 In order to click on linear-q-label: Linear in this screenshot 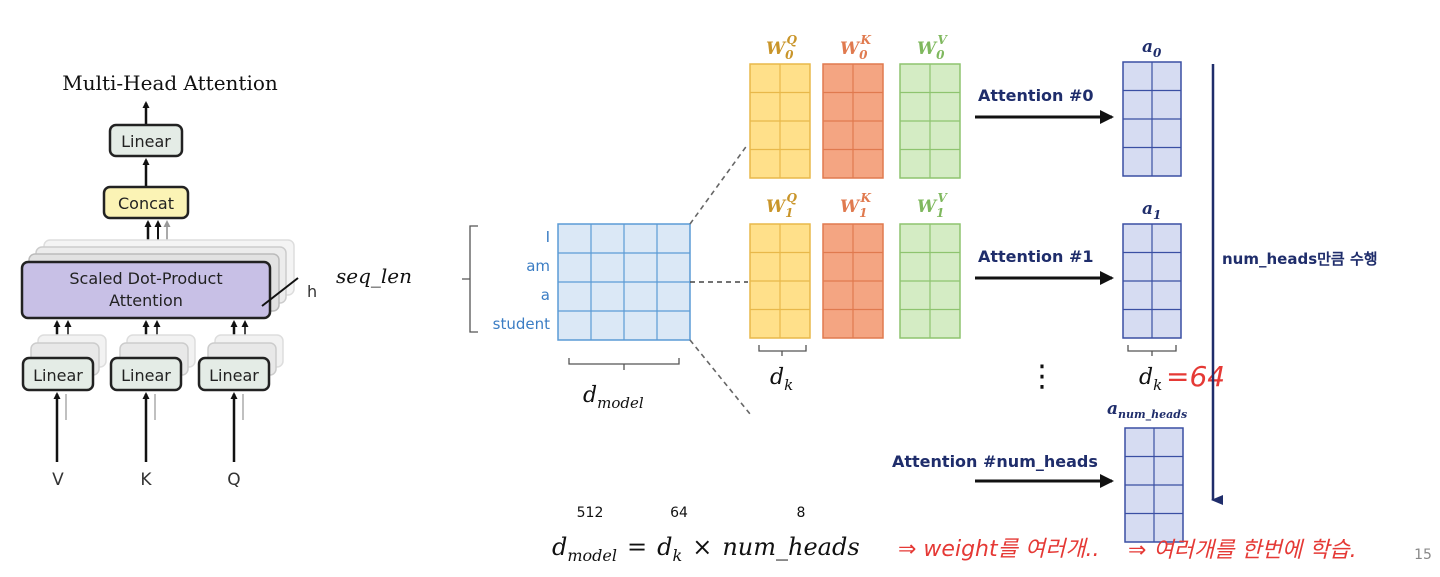, I will do `click(234, 375)`.